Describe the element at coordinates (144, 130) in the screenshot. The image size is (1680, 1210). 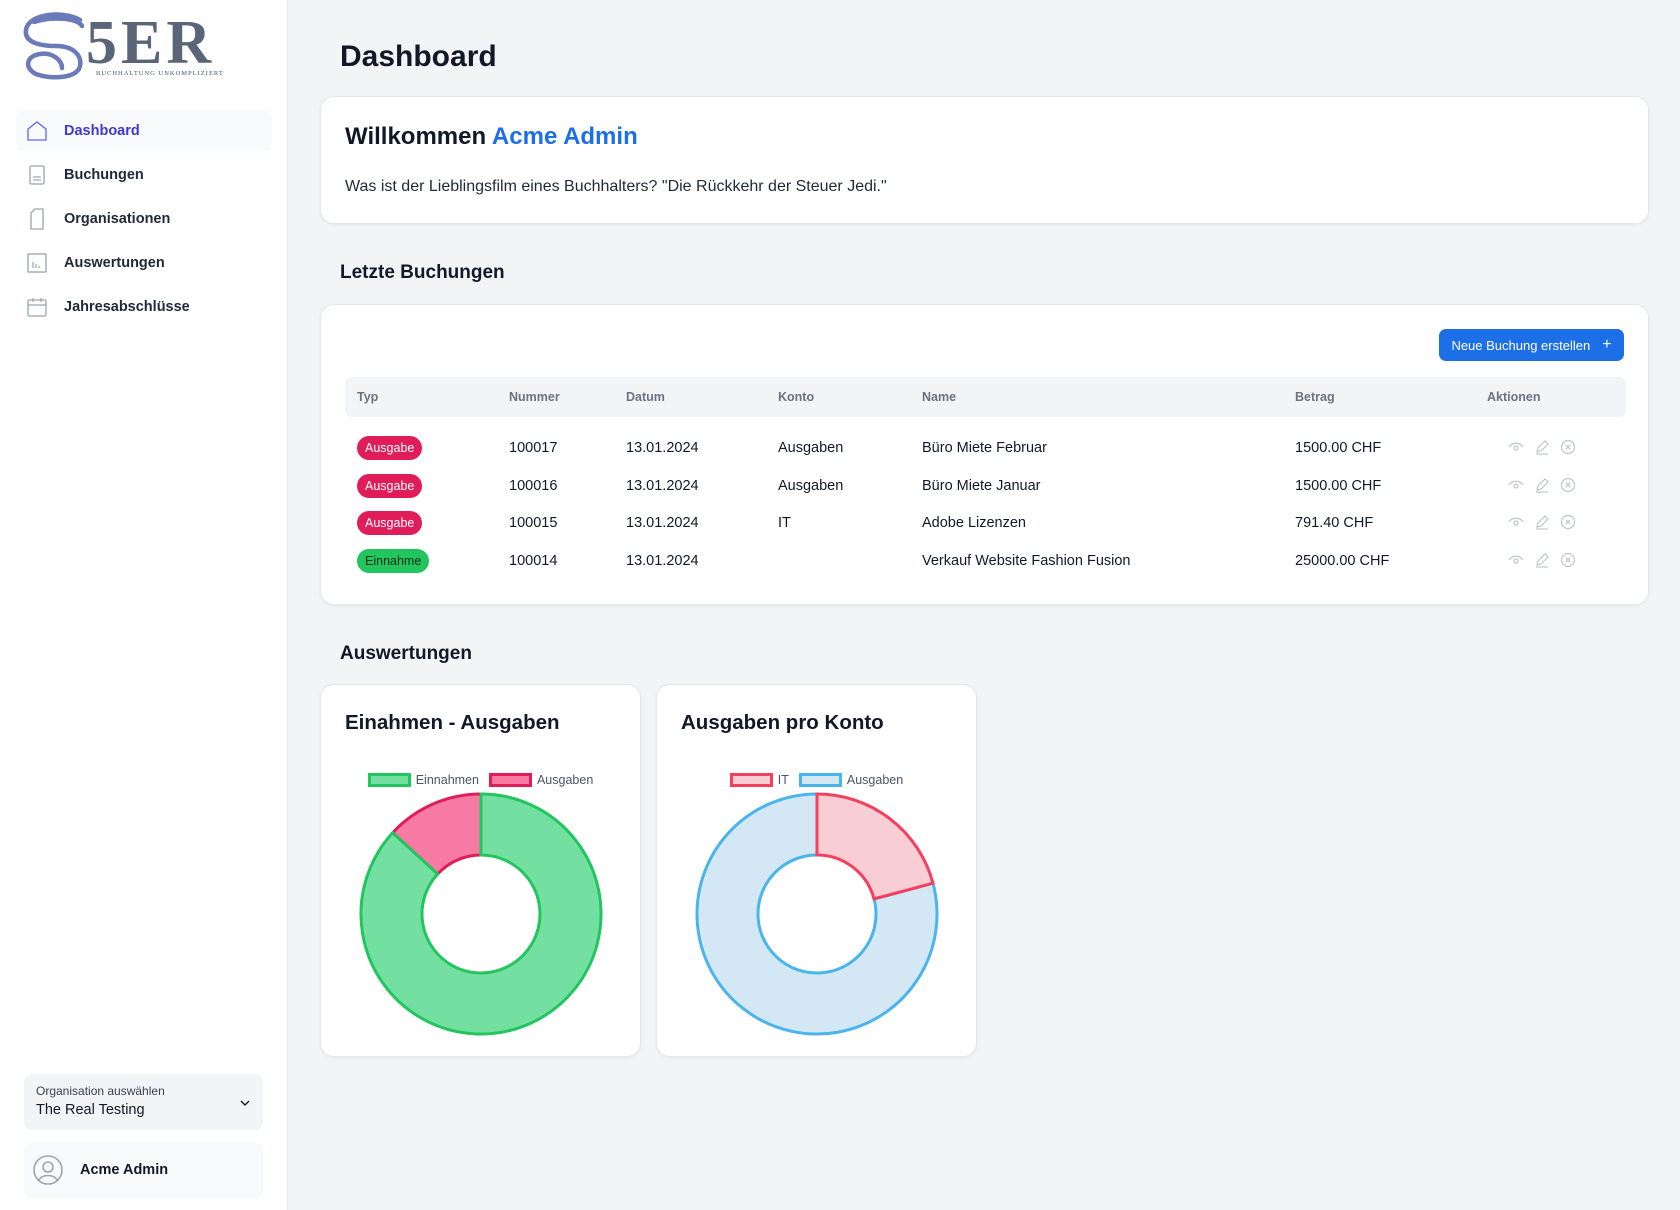
I see `sidebar-item-dashboard: Dashboard` at that location.